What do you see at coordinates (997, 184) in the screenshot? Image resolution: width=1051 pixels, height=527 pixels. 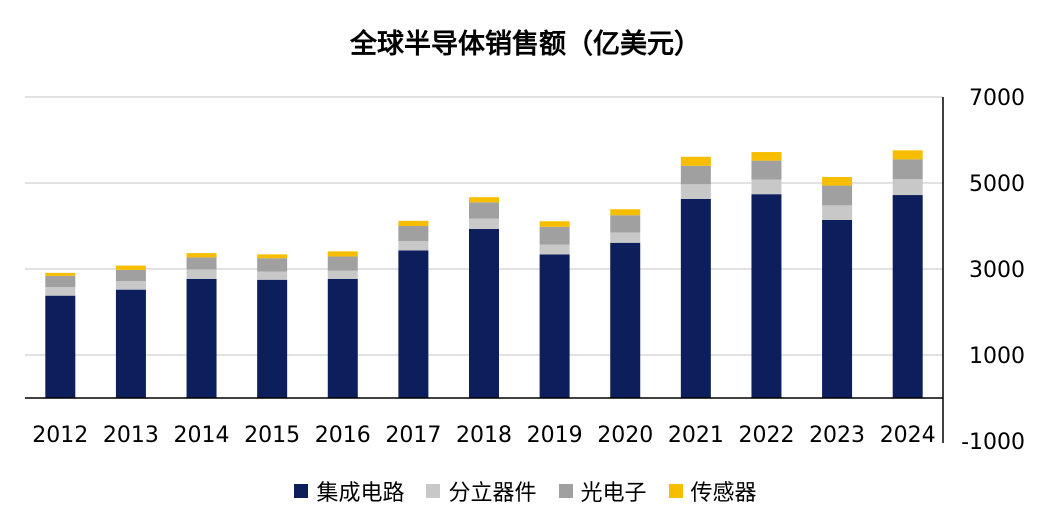 I see `y-tick-label: 5000` at bounding box center [997, 184].